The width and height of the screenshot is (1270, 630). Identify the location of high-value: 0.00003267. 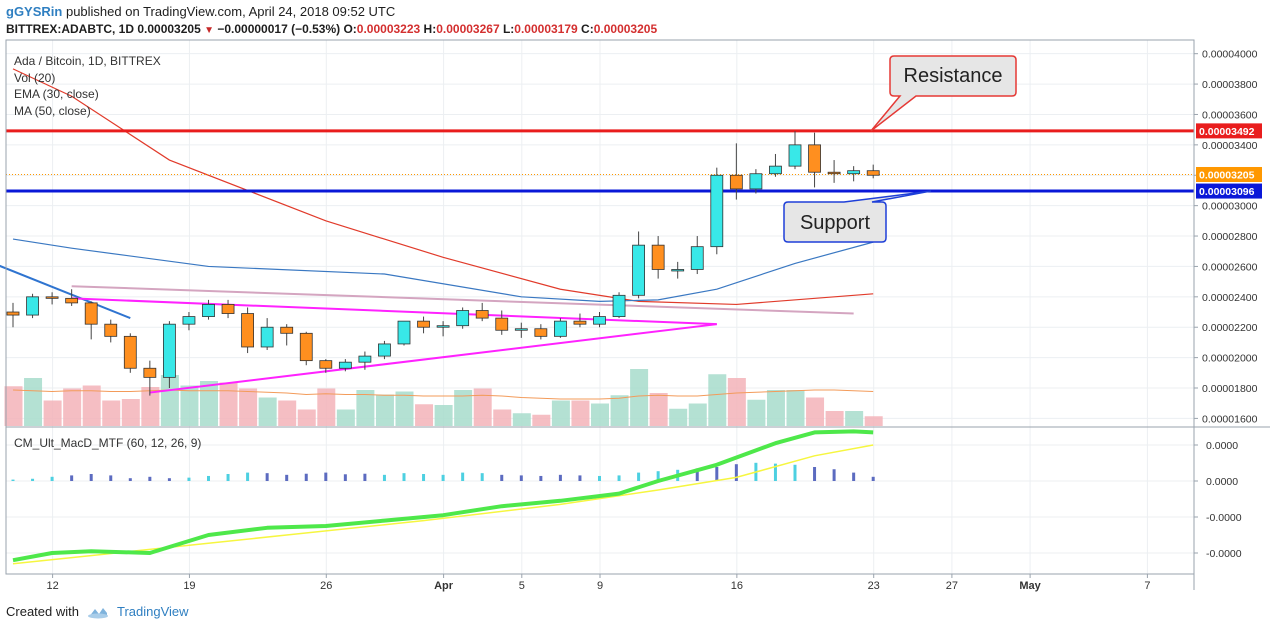
(468, 29).